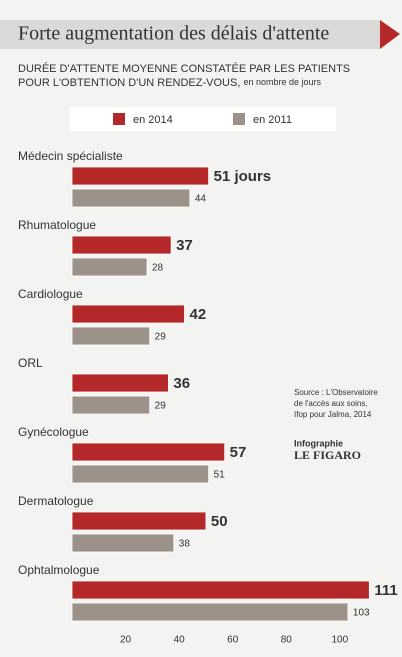  I want to click on data-label: 111, so click(385, 590).